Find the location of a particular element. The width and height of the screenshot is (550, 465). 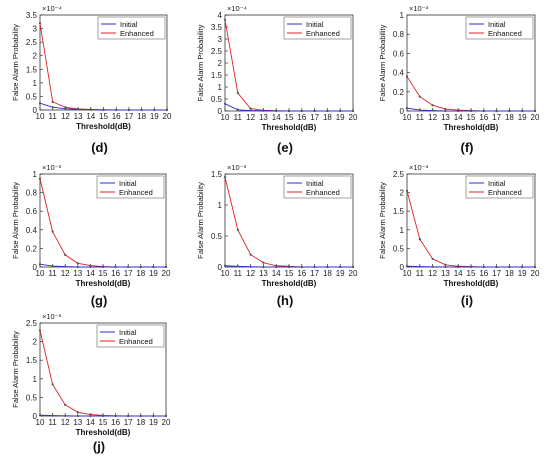

x-tick-label: 15 is located at coordinates (289, 117).